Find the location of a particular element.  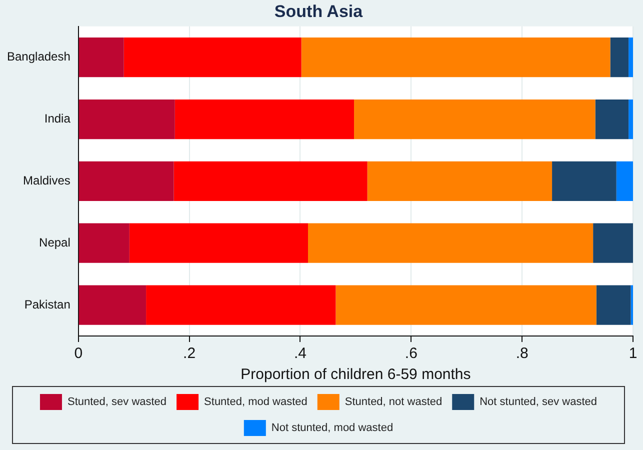

legend-label: Stunted, mod wasted is located at coordinates (256, 402).